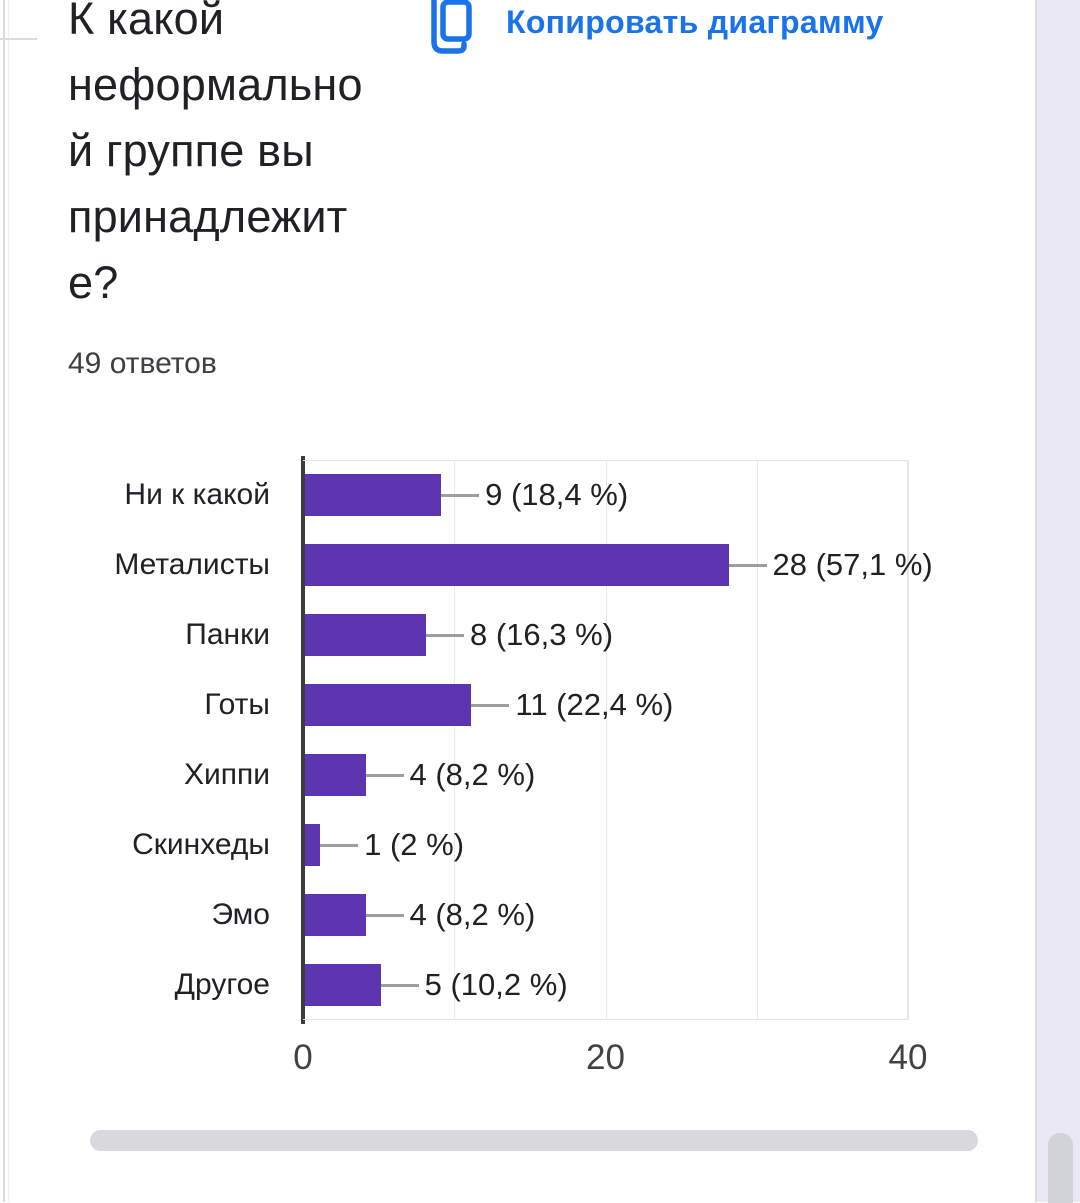 The image size is (1080, 1203). What do you see at coordinates (93, 282) in the screenshot?
I see `question-title-line: е?` at bounding box center [93, 282].